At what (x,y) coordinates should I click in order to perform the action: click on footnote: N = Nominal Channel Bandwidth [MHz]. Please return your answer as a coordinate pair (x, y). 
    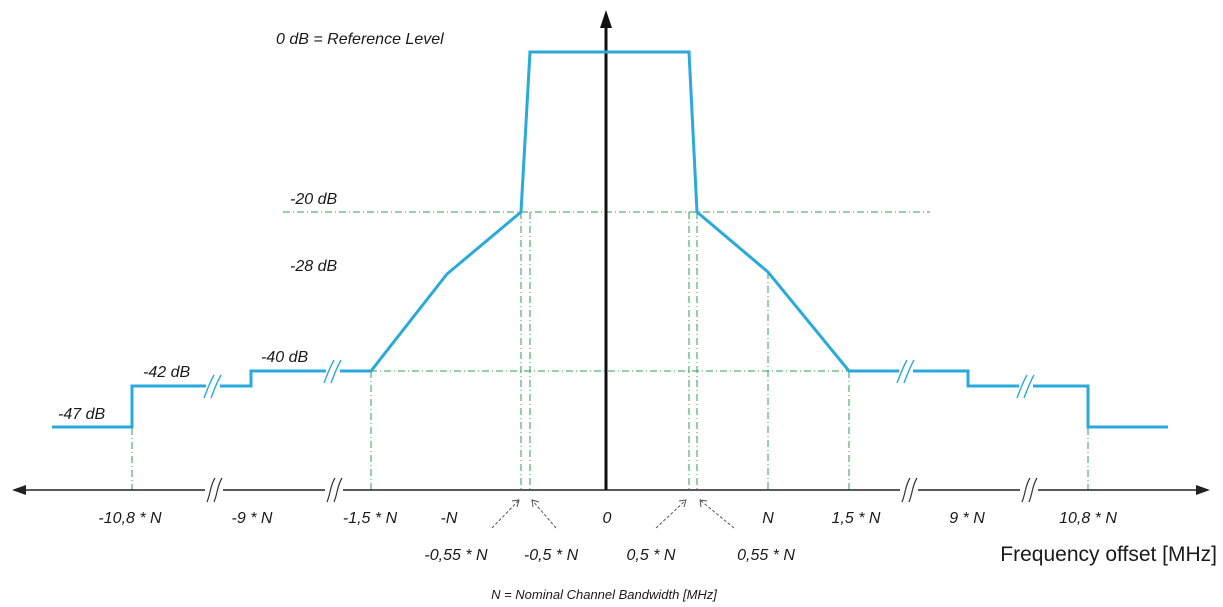
    Looking at the image, I should click on (604, 594).